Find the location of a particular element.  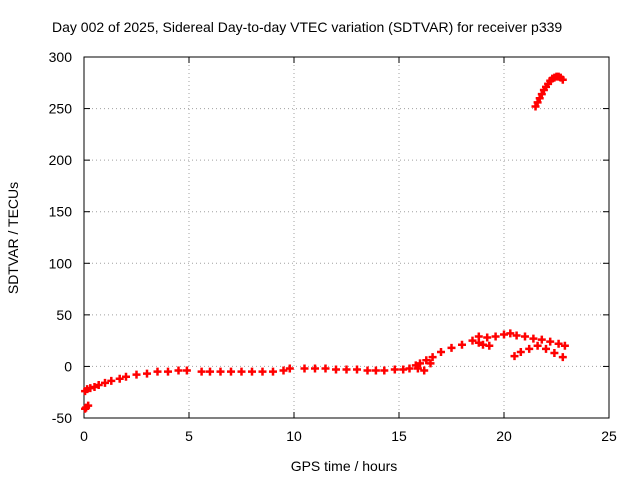

x-axis-label: GPS time / hours is located at coordinates (344, 466).